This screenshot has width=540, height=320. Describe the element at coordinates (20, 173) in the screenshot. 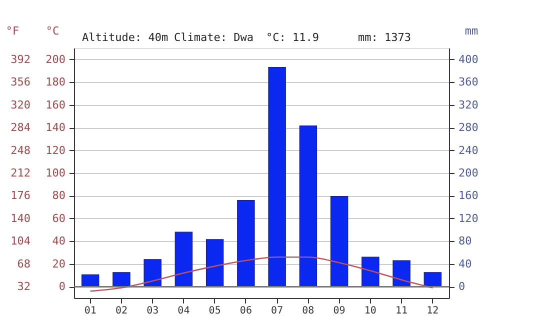

I see `y3-tick-label: 212` at that location.